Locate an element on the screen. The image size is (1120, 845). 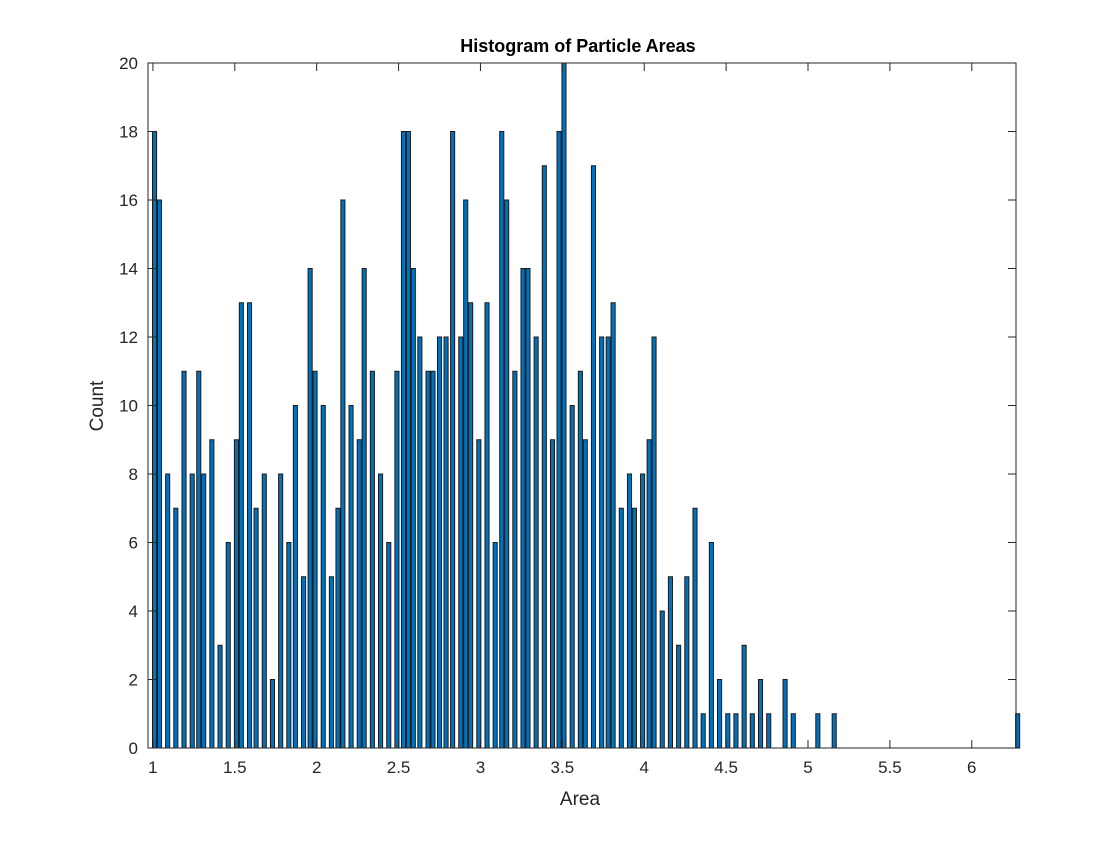
y-axis-label: Count is located at coordinates (97, 405).